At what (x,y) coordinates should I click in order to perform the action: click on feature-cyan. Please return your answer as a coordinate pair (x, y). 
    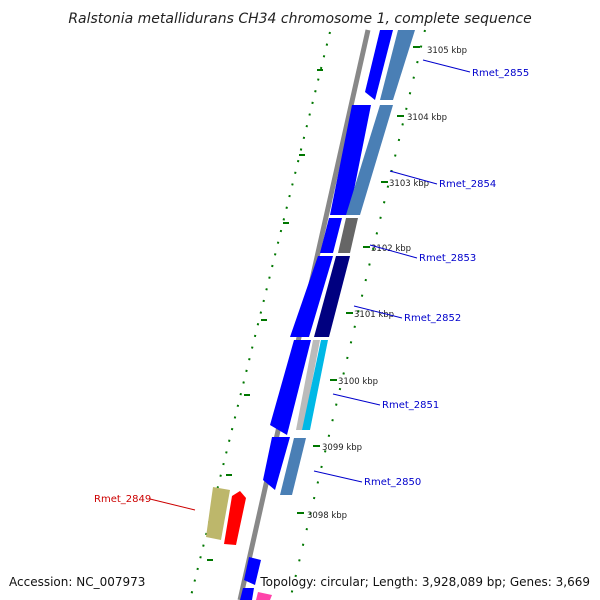
    Looking at the image, I should click on (315, 385).